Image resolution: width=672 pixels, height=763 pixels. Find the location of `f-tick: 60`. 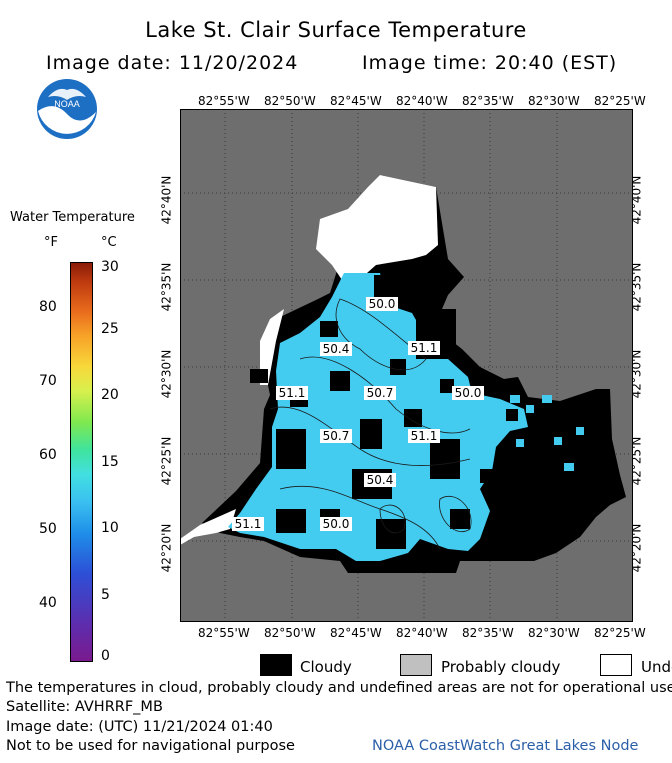

f-tick: 60 is located at coordinates (48, 455).